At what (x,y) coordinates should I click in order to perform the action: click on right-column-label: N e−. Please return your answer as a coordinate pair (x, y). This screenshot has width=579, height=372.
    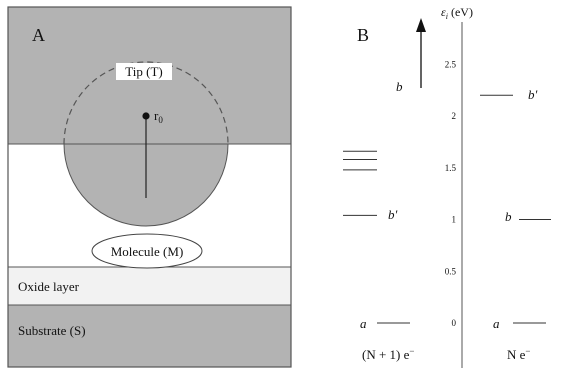
    Looking at the image, I should click on (519, 354).